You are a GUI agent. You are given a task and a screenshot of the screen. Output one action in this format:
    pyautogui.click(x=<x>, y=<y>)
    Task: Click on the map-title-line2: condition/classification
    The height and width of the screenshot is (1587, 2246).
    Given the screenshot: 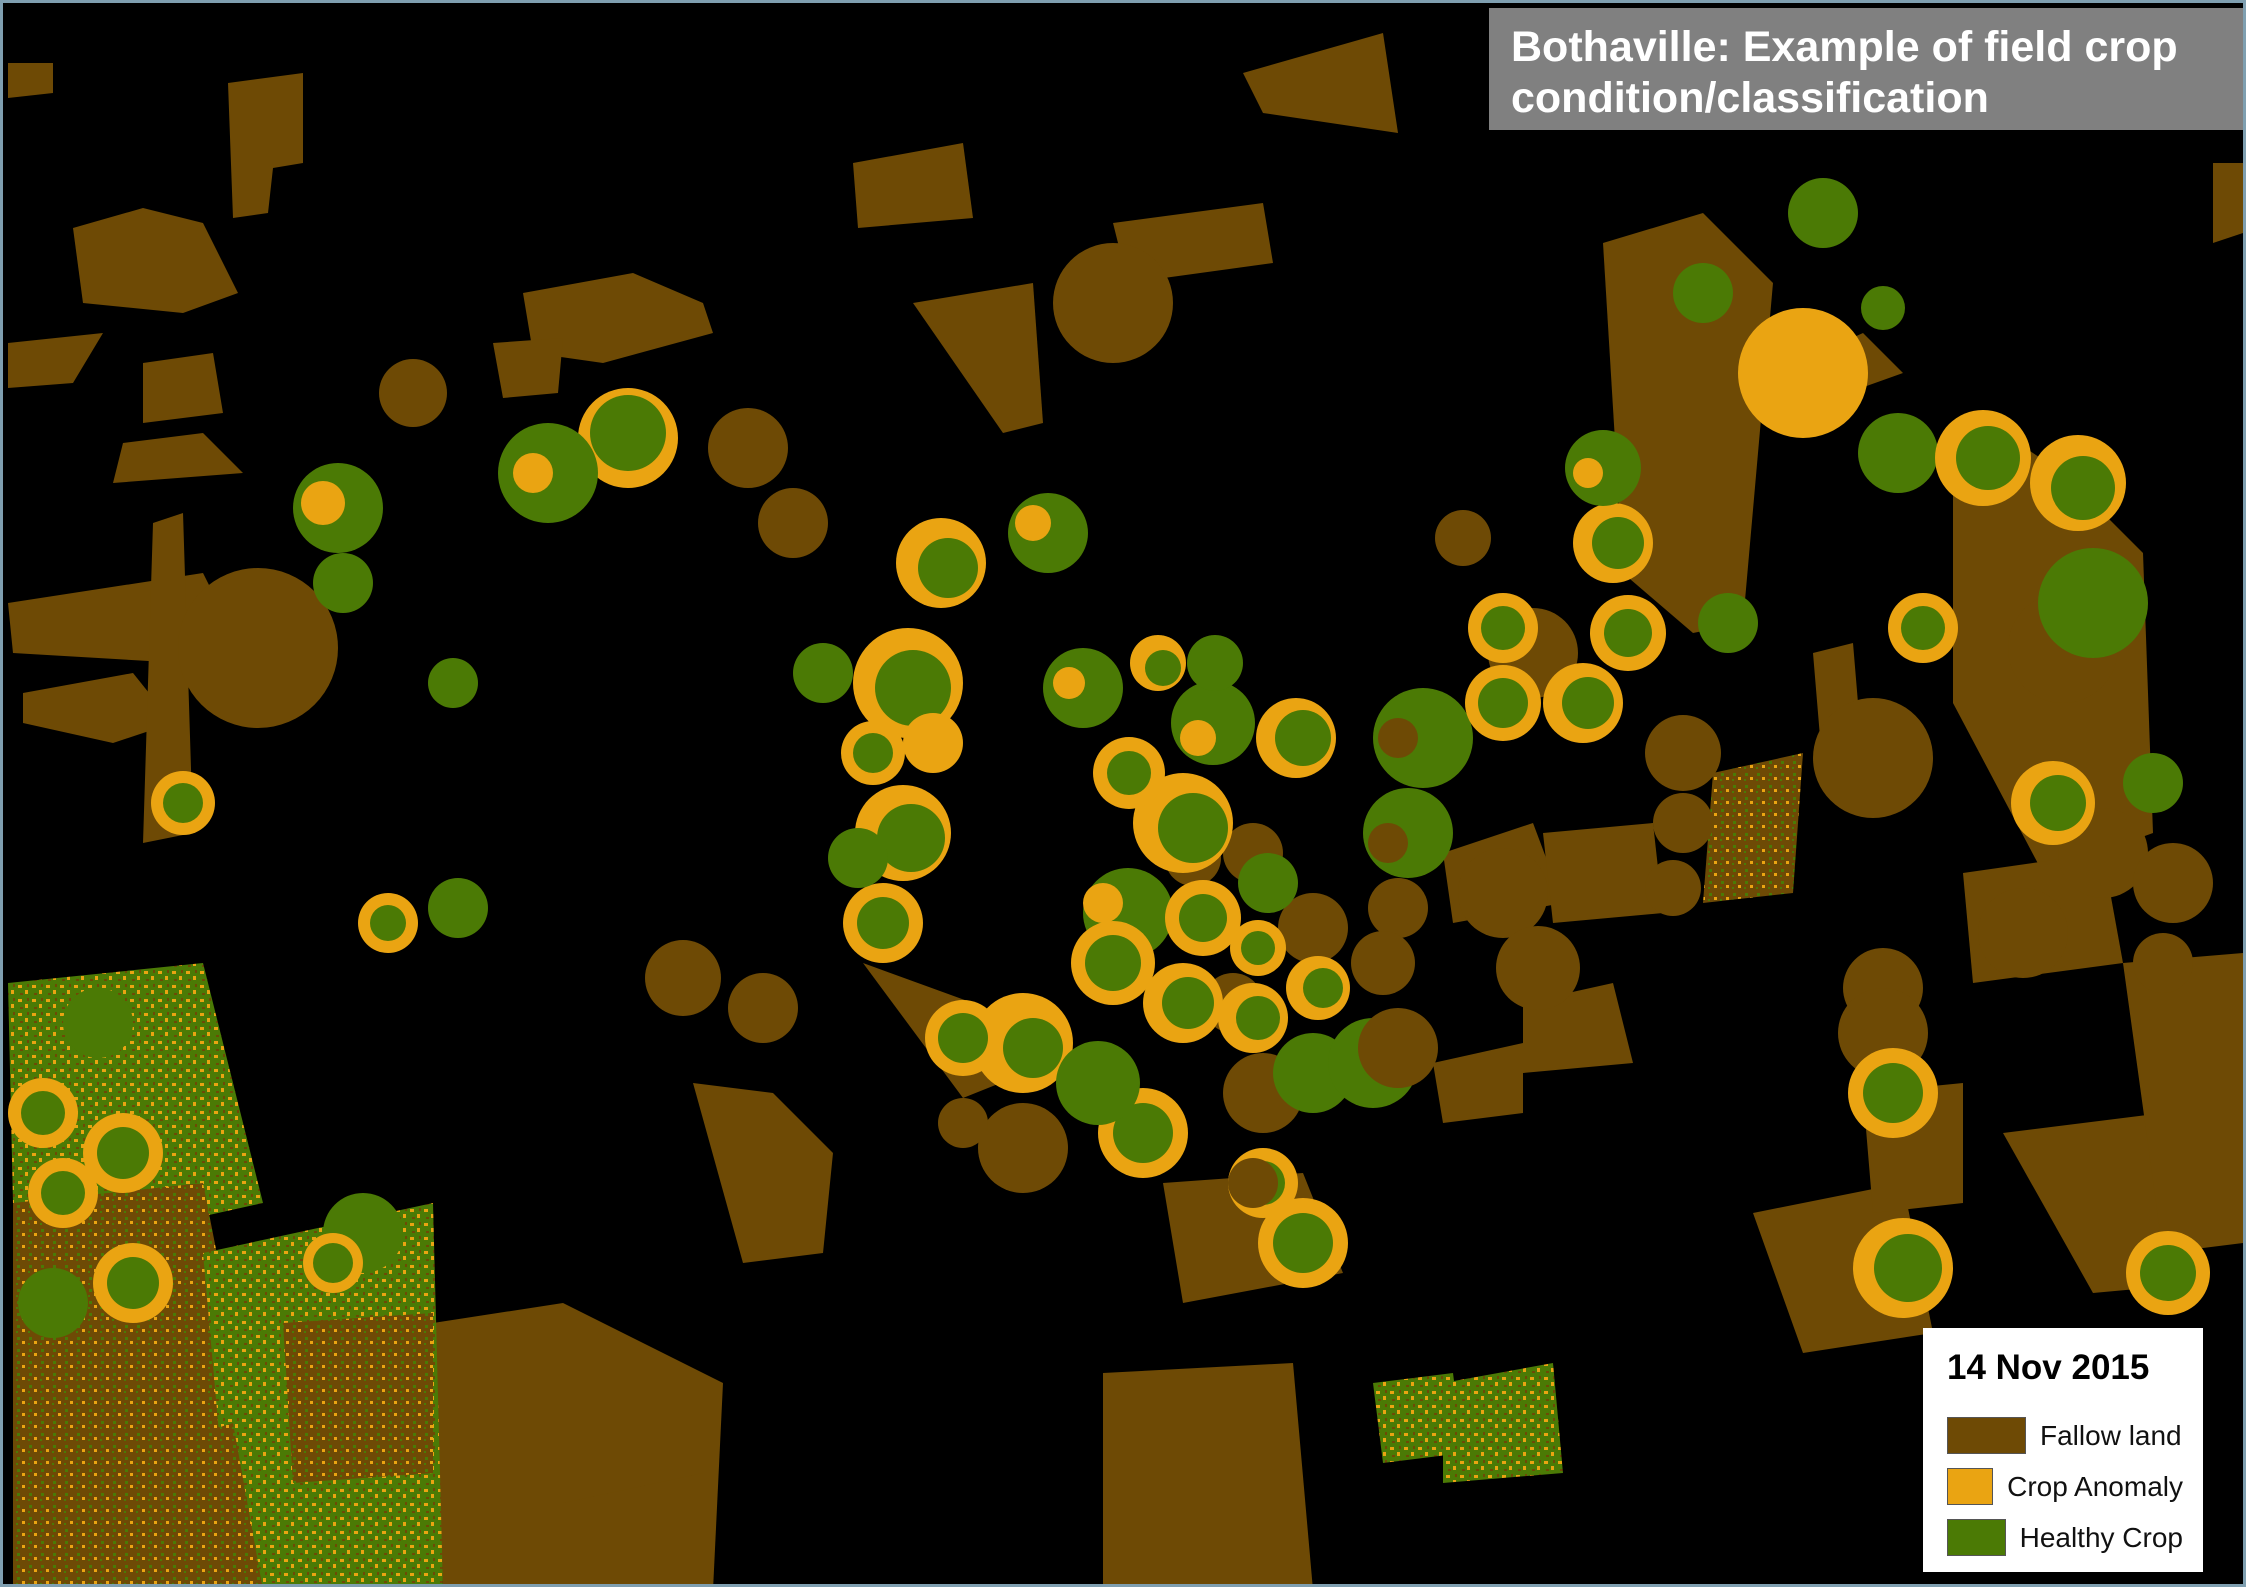 What is the action you would take?
    pyautogui.click(x=1750, y=98)
    